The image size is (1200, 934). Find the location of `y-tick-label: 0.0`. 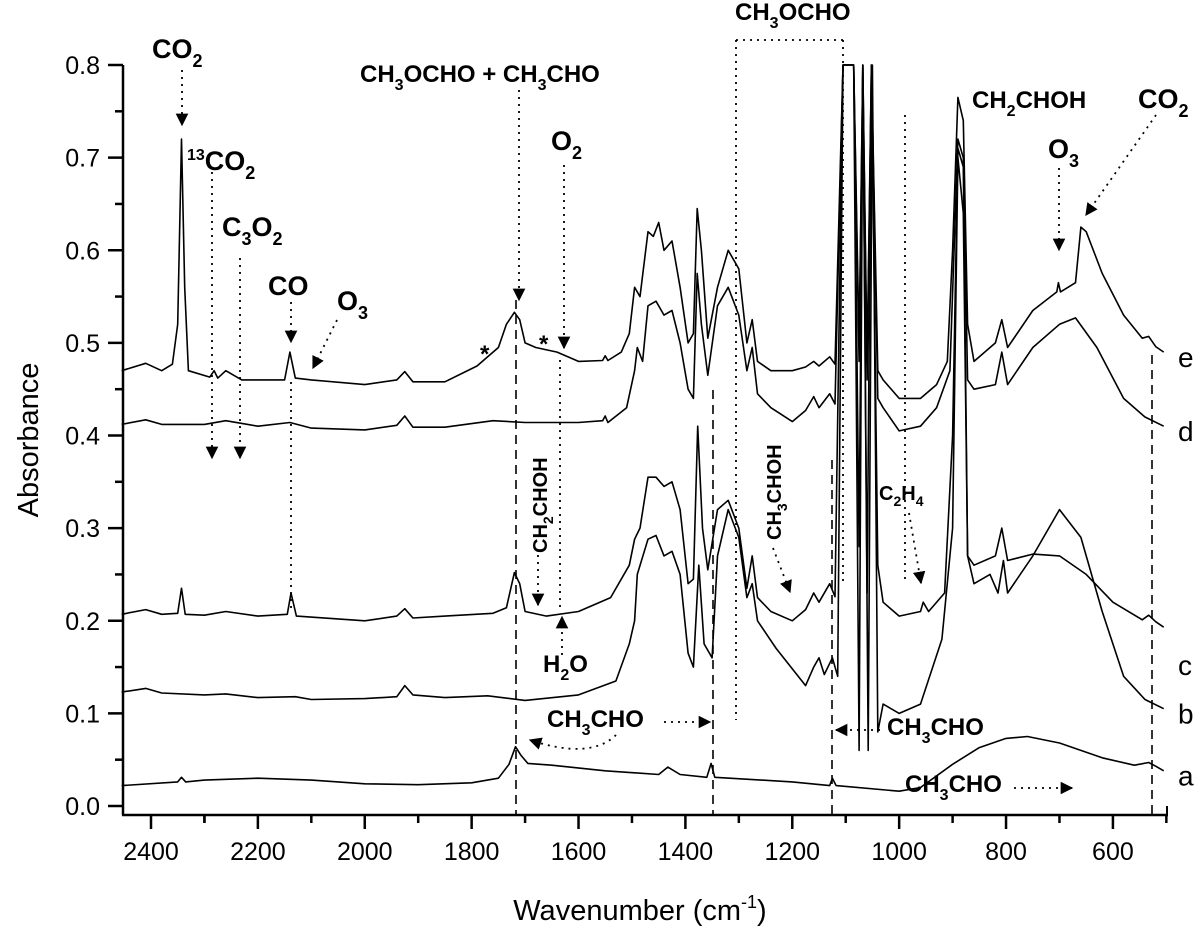

y-tick-label: 0.0 is located at coordinates (82, 807).